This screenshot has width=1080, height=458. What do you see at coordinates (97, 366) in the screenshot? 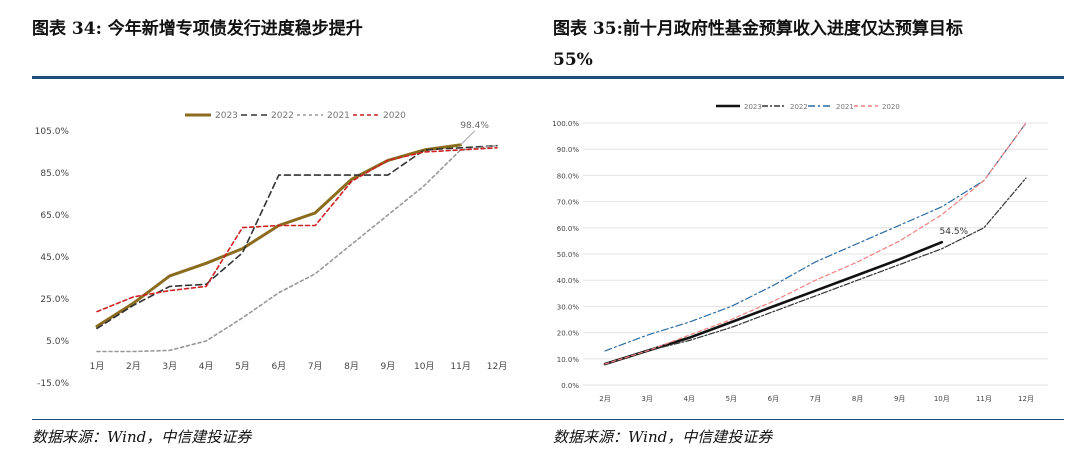
I see `x-tick-label: 1月` at bounding box center [97, 366].